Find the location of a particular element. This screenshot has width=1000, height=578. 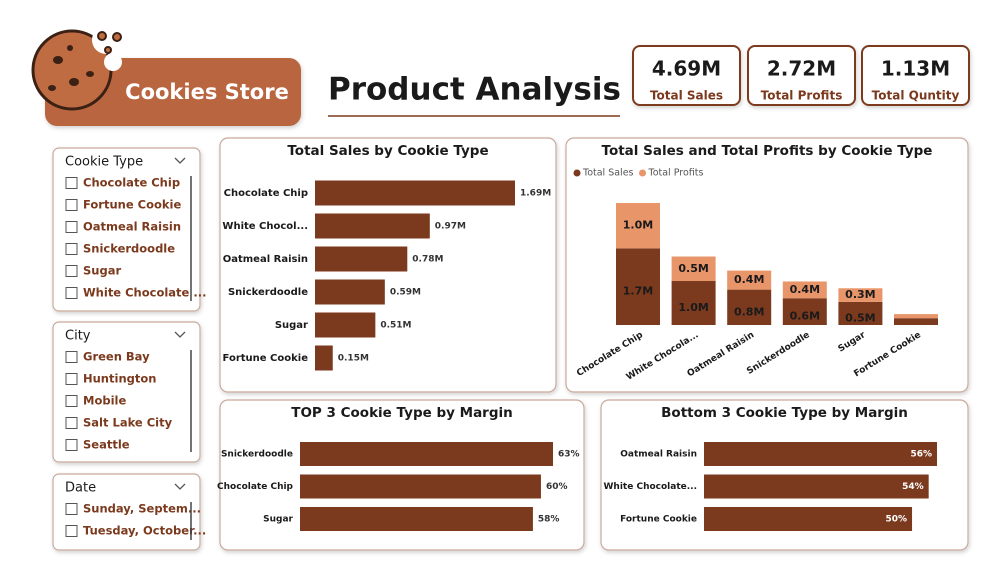

logo-text: Cookies Store is located at coordinates (207, 92).